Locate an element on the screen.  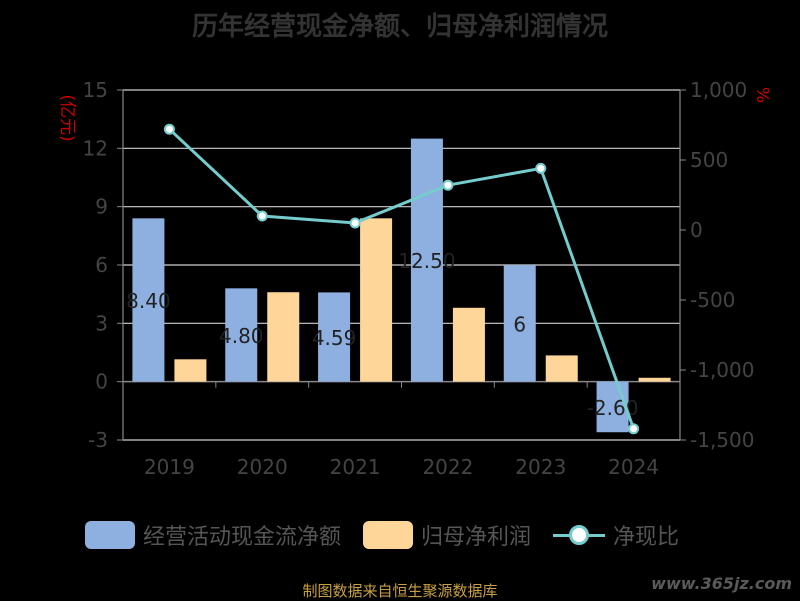
chart-legend: 经营活动现金流净额 归母净利润 净现比 is located at coordinates (393, 535).